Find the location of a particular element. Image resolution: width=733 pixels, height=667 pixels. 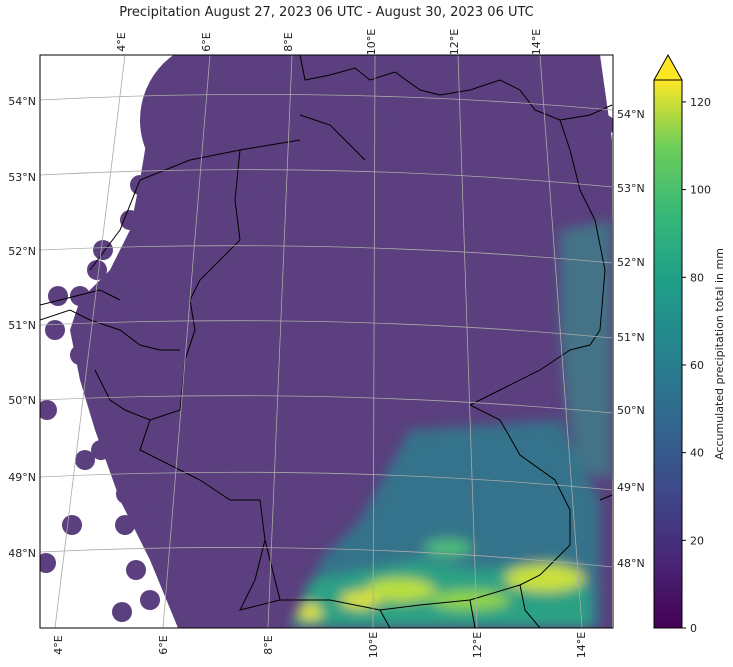

lat-tick-right: 51°N is located at coordinates (631, 337).